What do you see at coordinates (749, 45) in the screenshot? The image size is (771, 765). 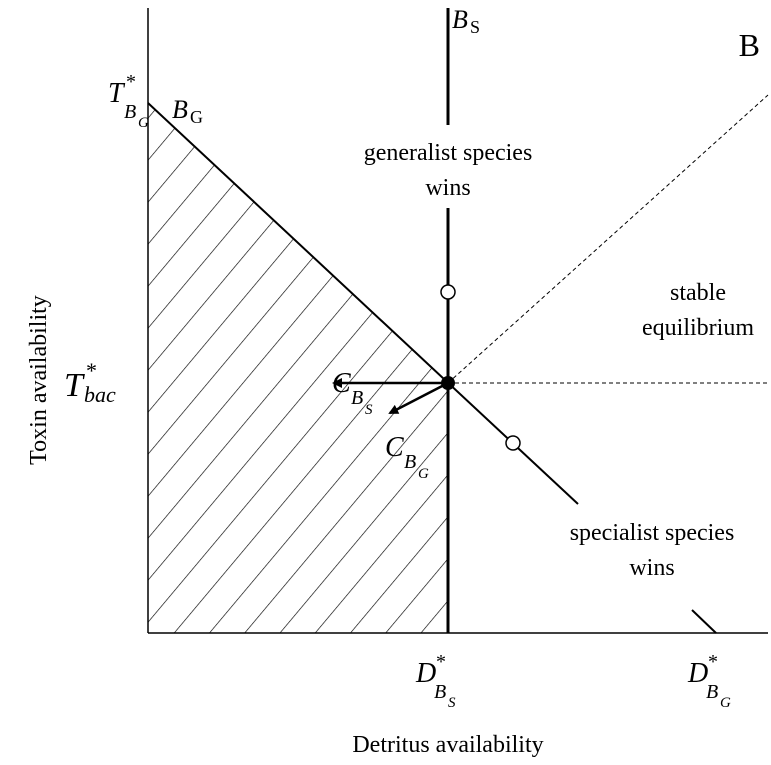 I see `panel-label: B` at bounding box center [749, 45].